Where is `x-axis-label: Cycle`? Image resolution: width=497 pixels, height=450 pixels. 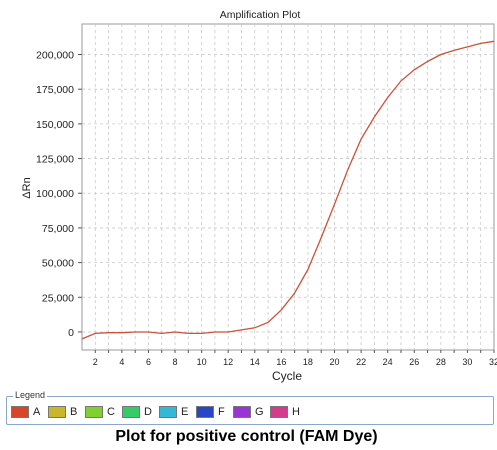
x-axis-label: Cycle is located at coordinates (287, 376).